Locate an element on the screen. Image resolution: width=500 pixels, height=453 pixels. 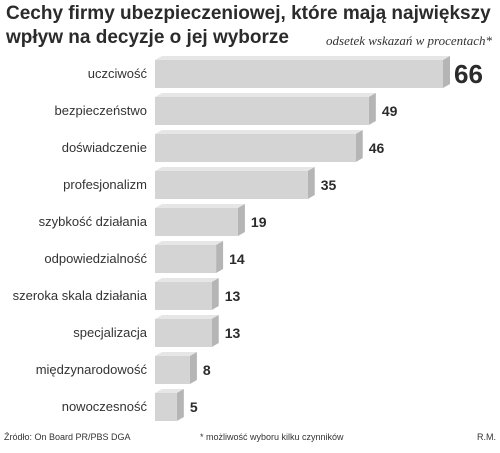
bar-group: nowoczesność 5 is located at coordinates (130, 405).